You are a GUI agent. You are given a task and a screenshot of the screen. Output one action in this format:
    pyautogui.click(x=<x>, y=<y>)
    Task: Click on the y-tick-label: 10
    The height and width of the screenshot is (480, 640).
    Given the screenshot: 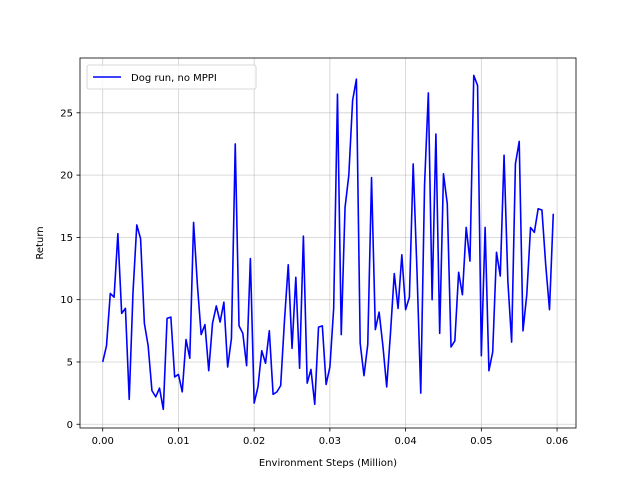 What is the action you would take?
    pyautogui.click(x=66, y=300)
    